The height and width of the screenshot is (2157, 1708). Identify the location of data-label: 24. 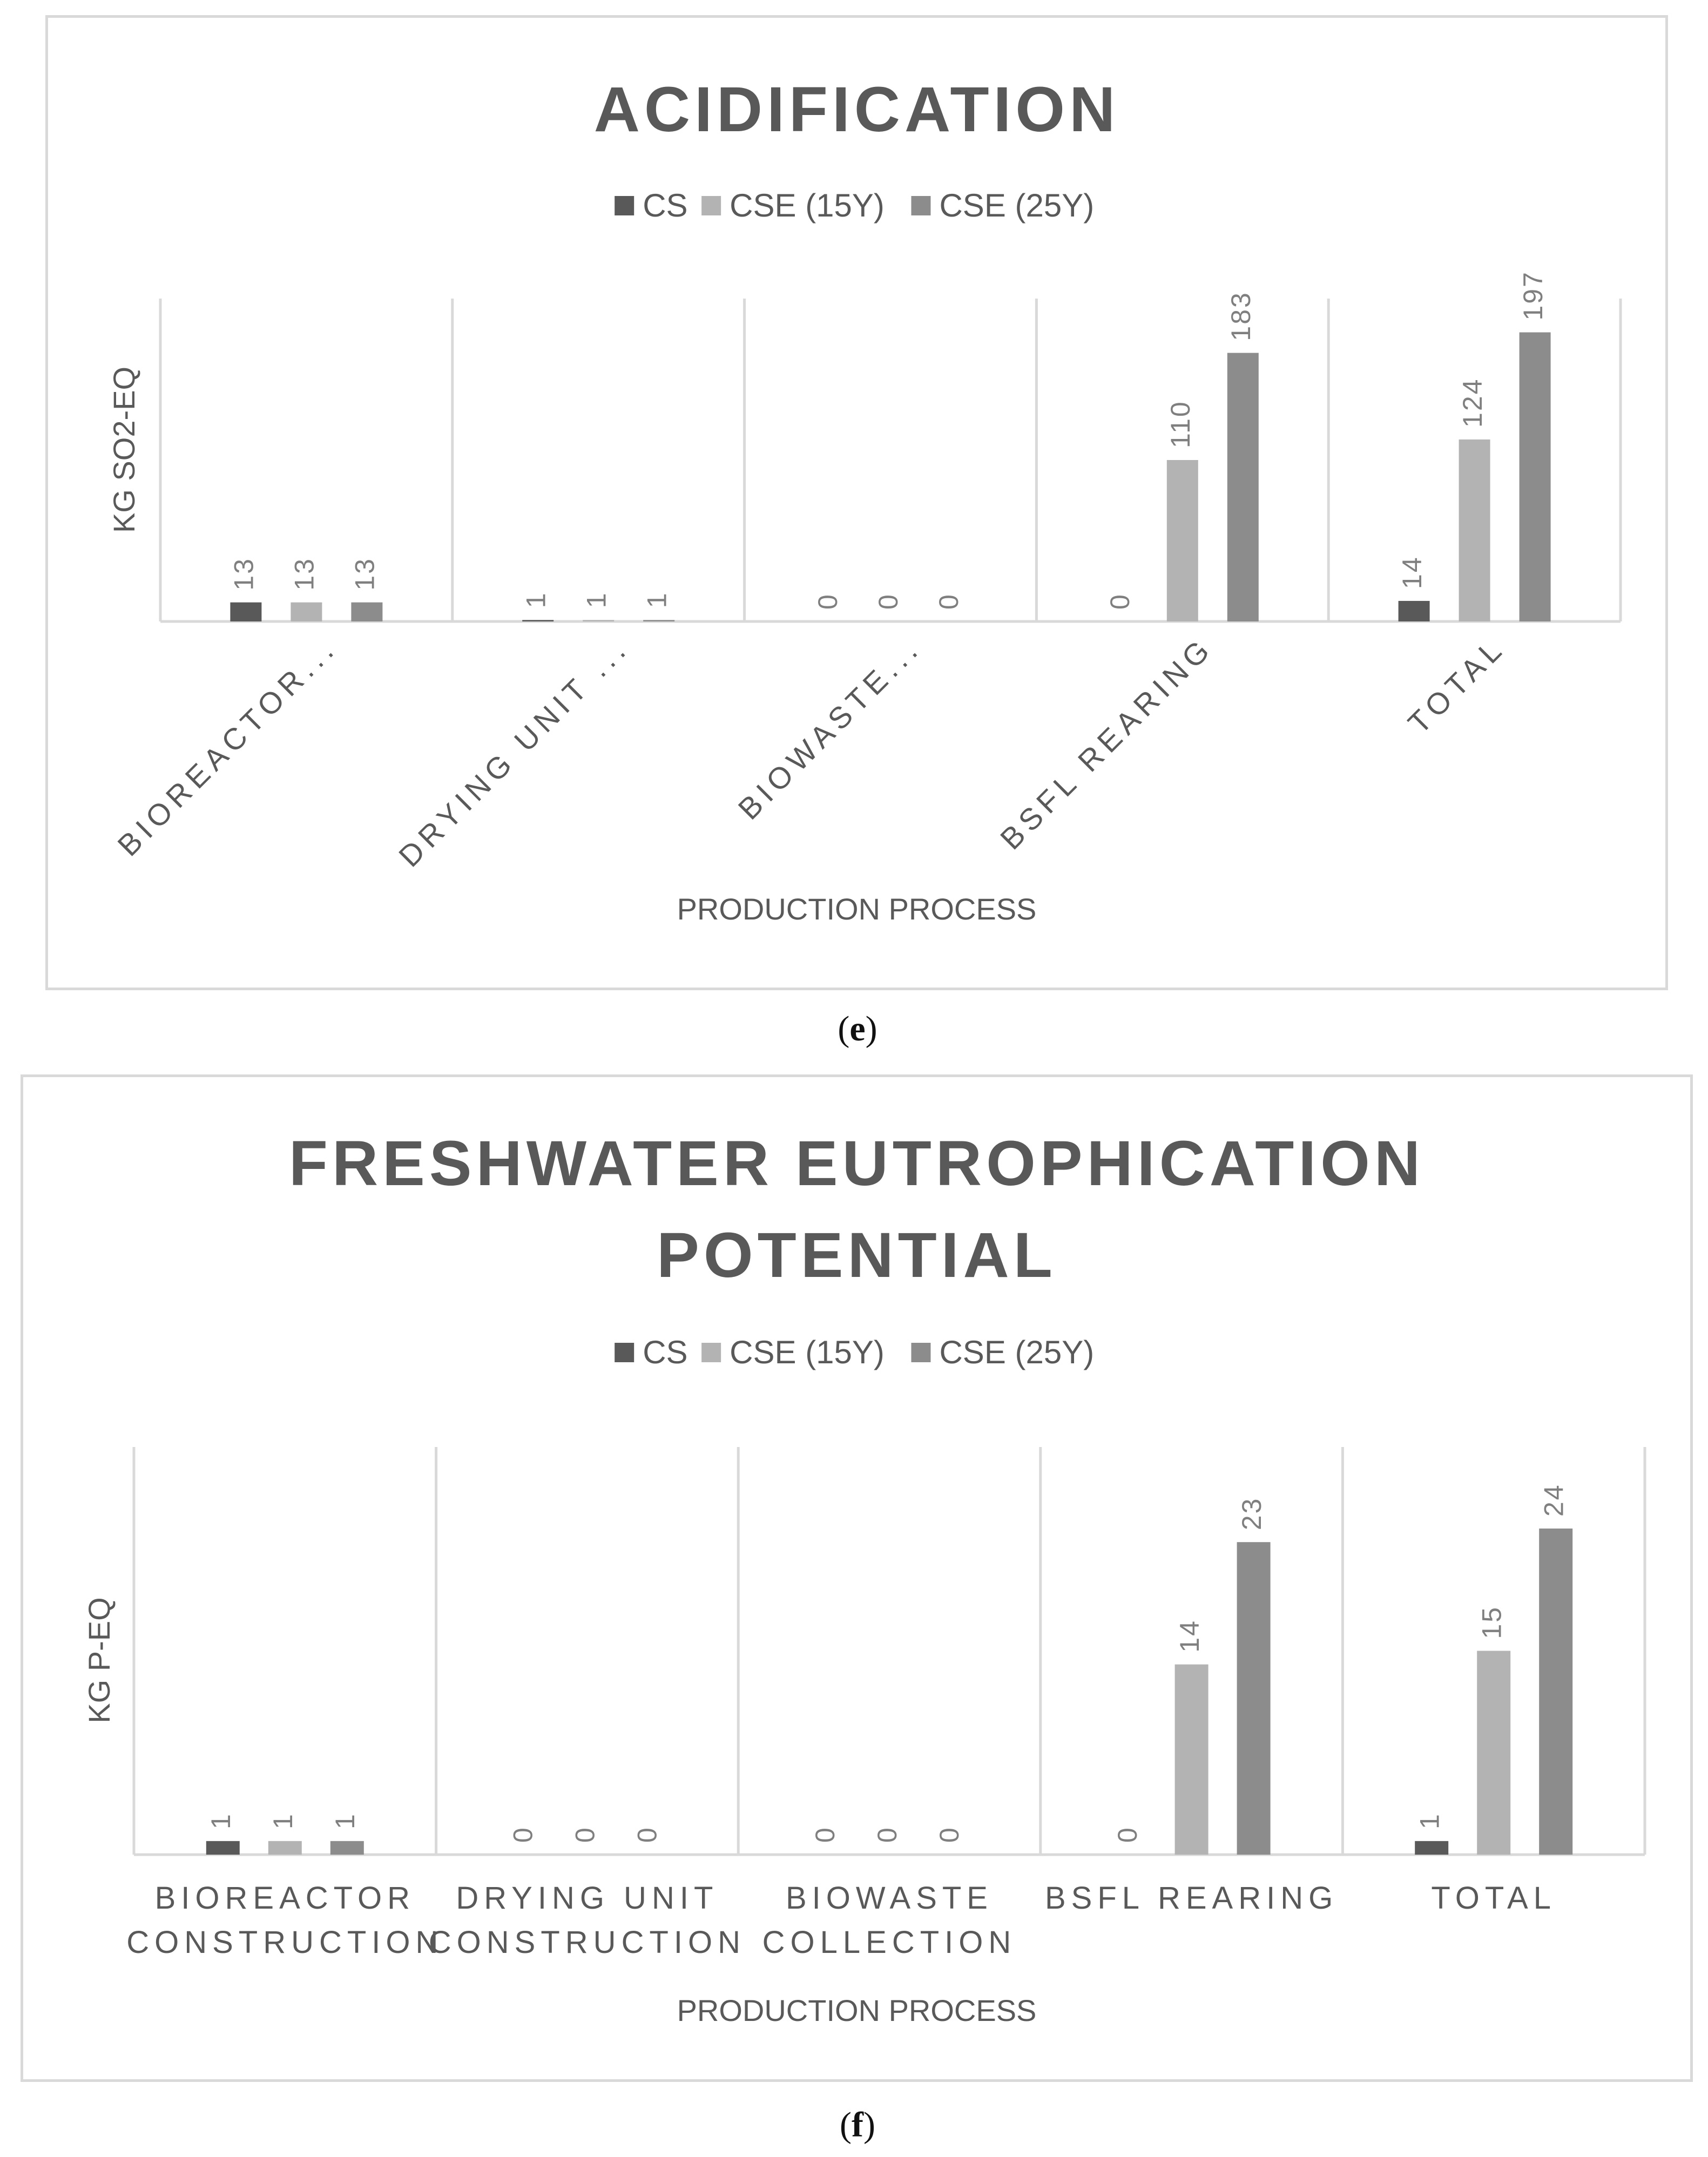
(1554, 1500).